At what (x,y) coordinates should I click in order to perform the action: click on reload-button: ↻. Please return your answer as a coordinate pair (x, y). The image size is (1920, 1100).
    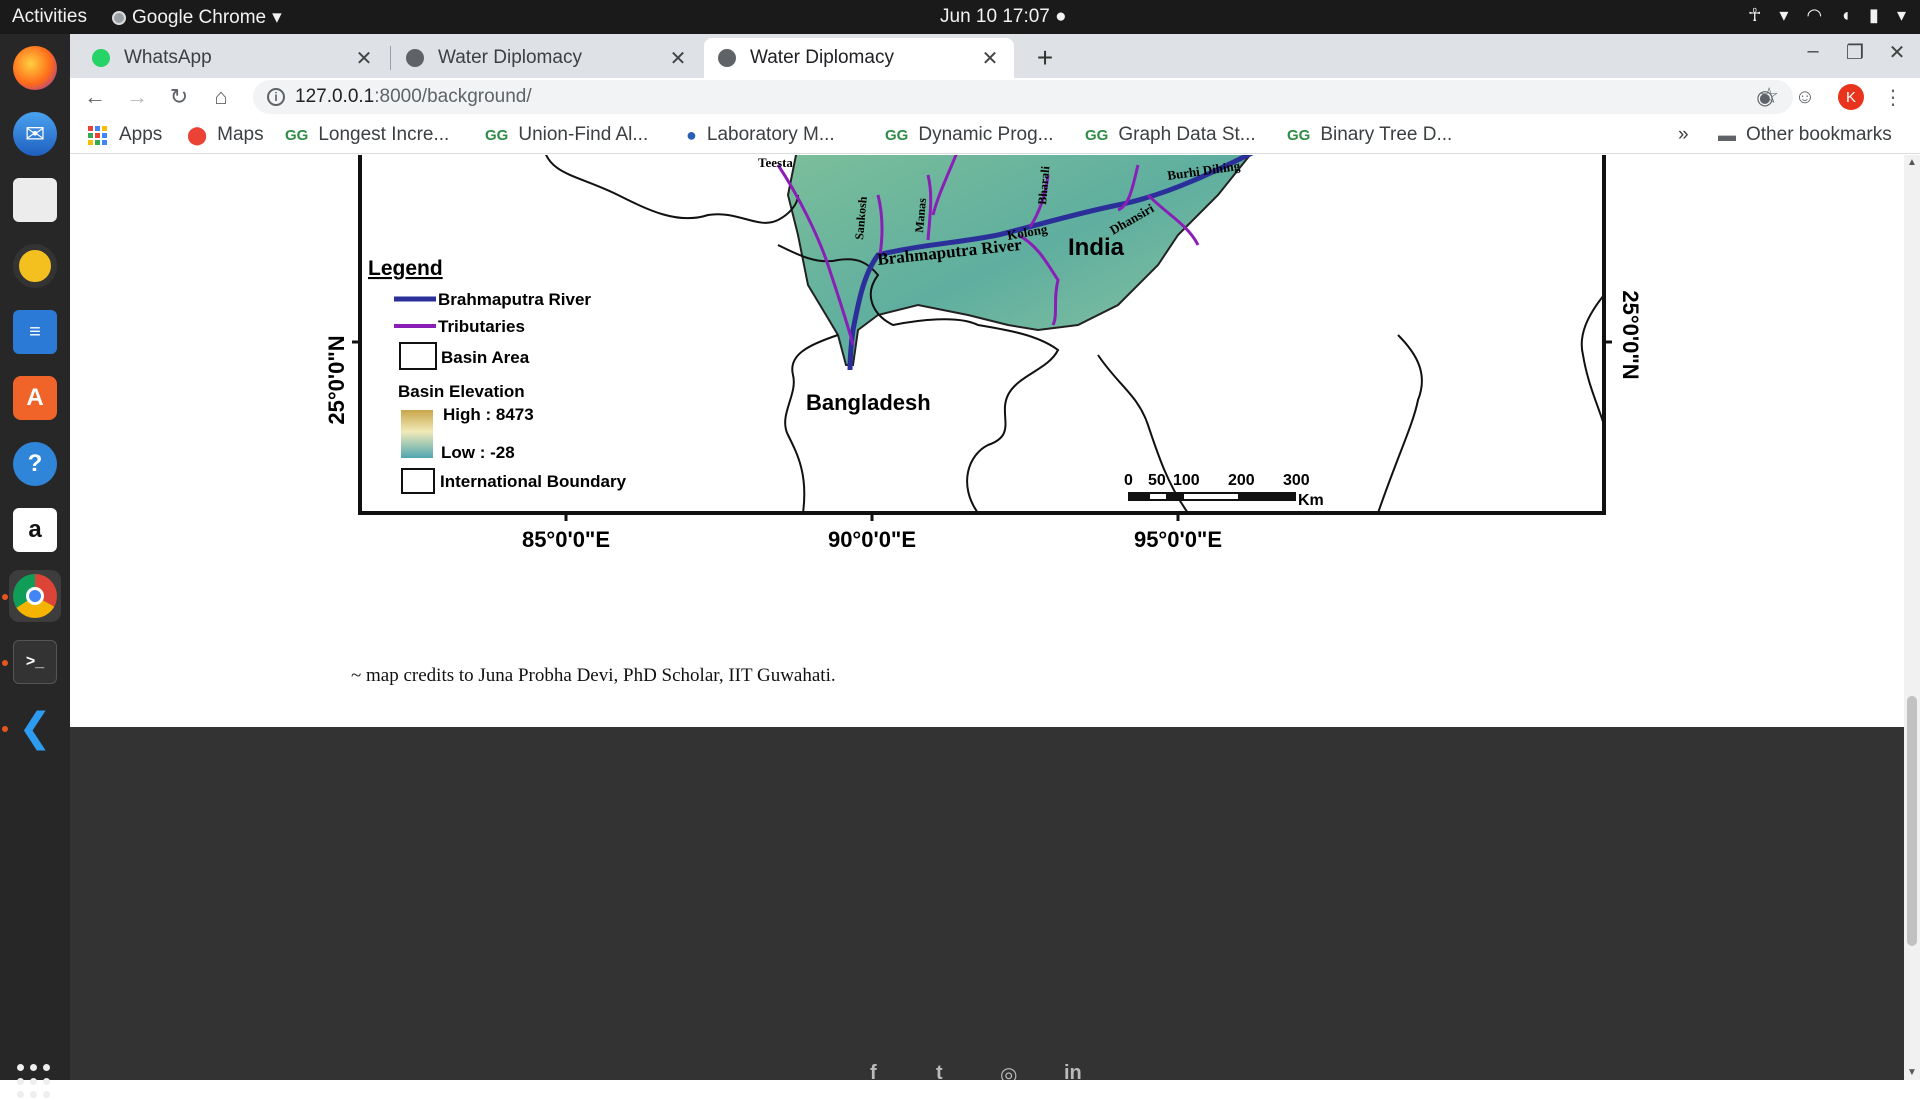
    Looking at the image, I should click on (179, 96).